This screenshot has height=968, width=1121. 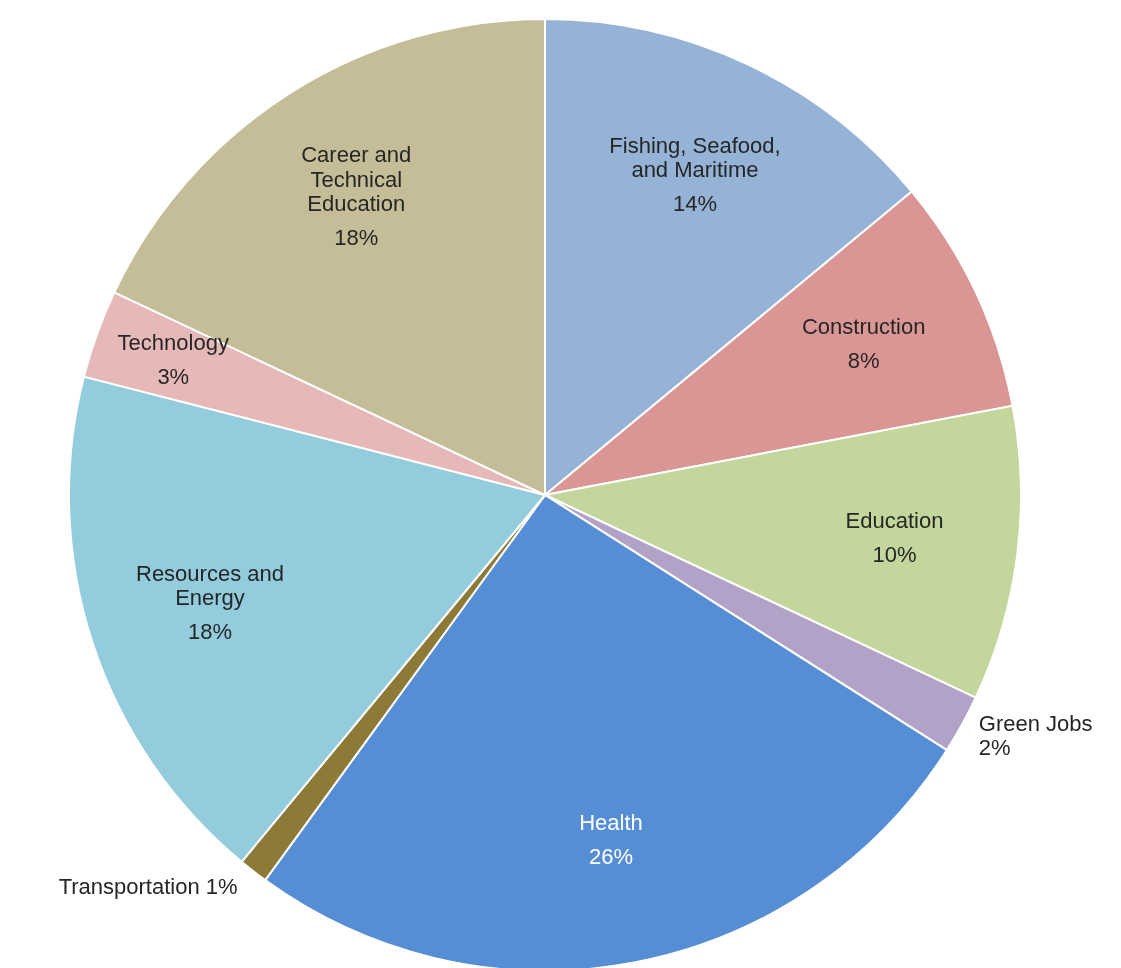 What do you see at coordinates (148, 887) in the screenshot?
I see `slice-label: Transportation 1%` at bounding box center [148, 887].